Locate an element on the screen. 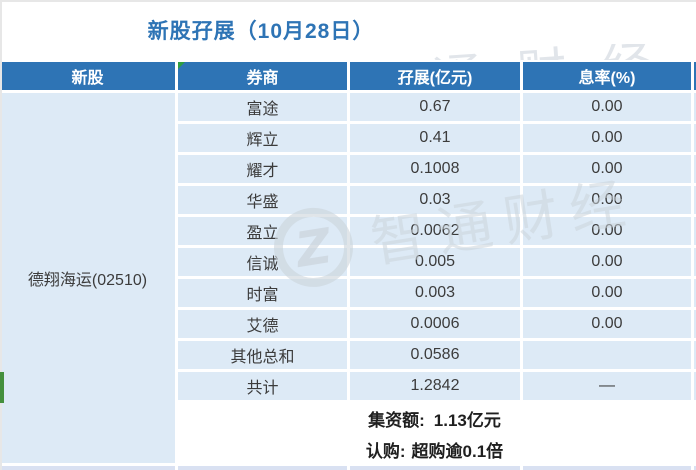 This screenshot has width=696, height=470. broker-cell: 耀才 is located at coordinates (262, 169).